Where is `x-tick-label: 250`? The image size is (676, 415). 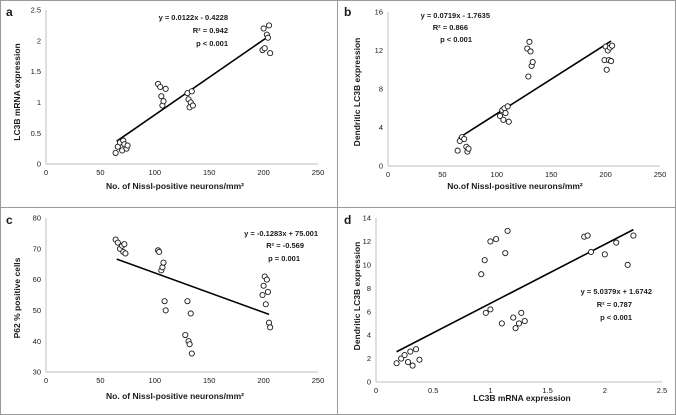
x-tick-label: 250 is located at coordinates (660, 174).